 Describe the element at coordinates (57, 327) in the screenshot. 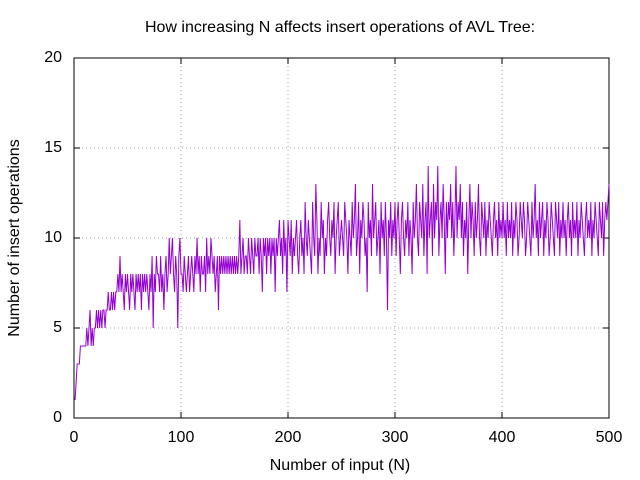

I see `y-tick-label: 5` at that location.